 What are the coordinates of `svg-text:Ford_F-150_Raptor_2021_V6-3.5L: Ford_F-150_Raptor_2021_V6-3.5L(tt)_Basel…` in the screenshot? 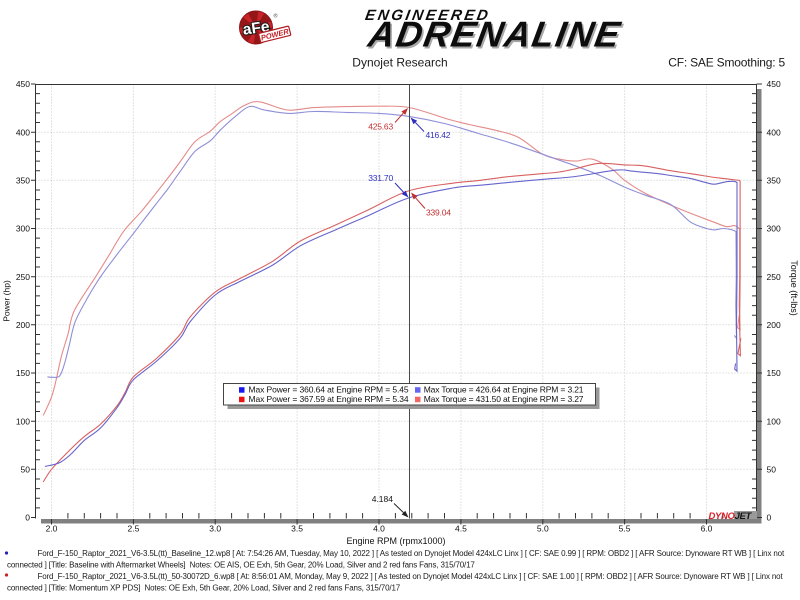 It's located at (411, 553).